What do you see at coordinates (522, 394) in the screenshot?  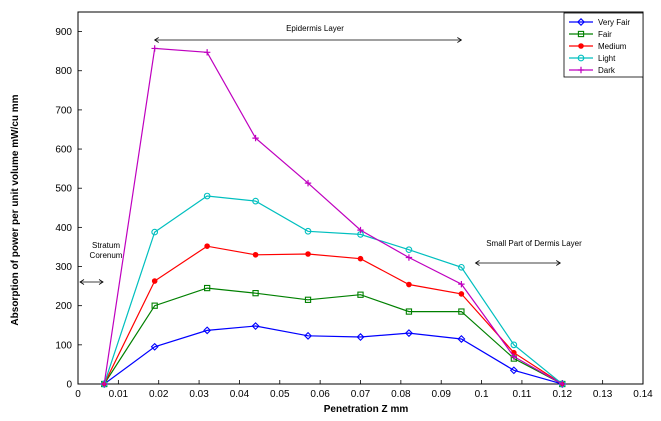 I see `x-tick-label: 0.11` at bounding box center [522, 394].